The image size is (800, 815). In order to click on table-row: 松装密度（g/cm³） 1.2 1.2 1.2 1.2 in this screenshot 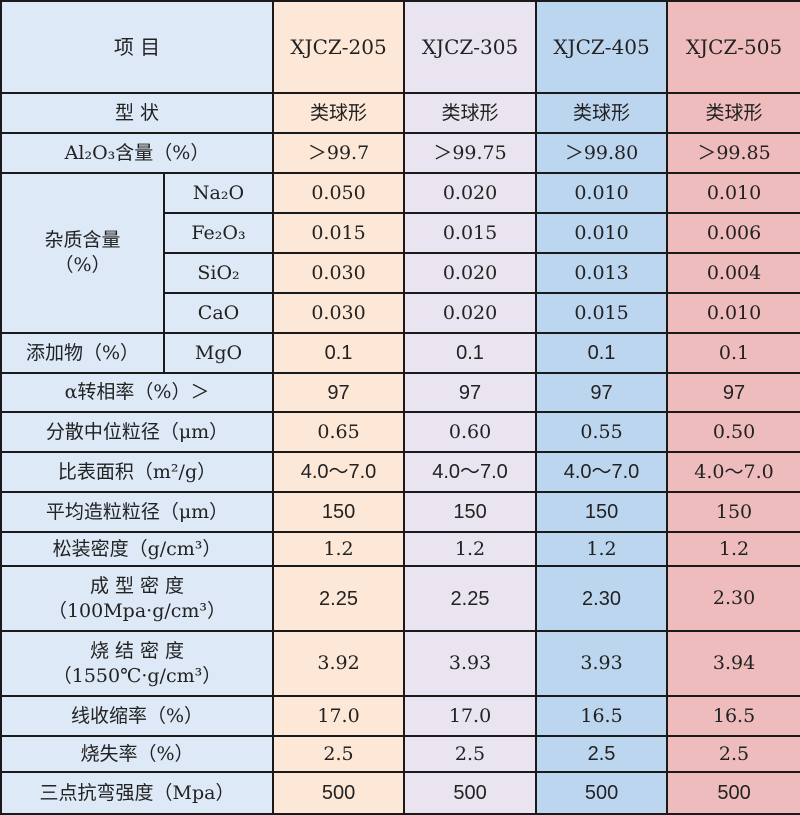, I will do `click(400, 549)`.